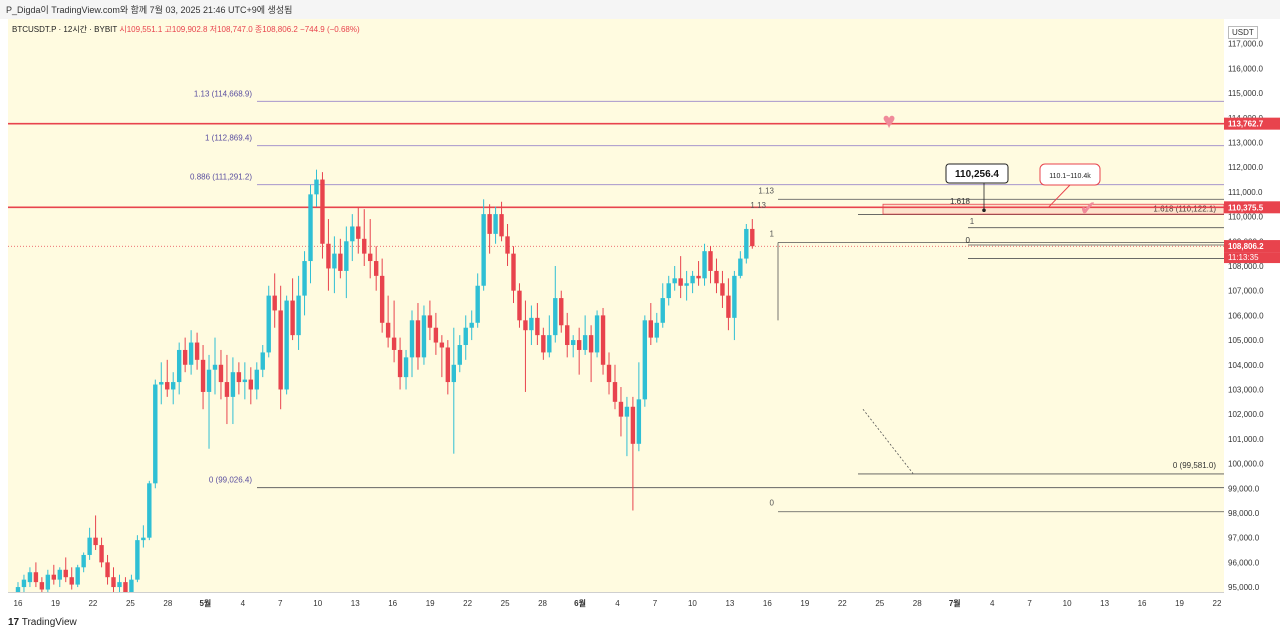  Describe the element at coordinates (772, 503) in the screenshot. I see `fib-label-mid: 0` at that location.